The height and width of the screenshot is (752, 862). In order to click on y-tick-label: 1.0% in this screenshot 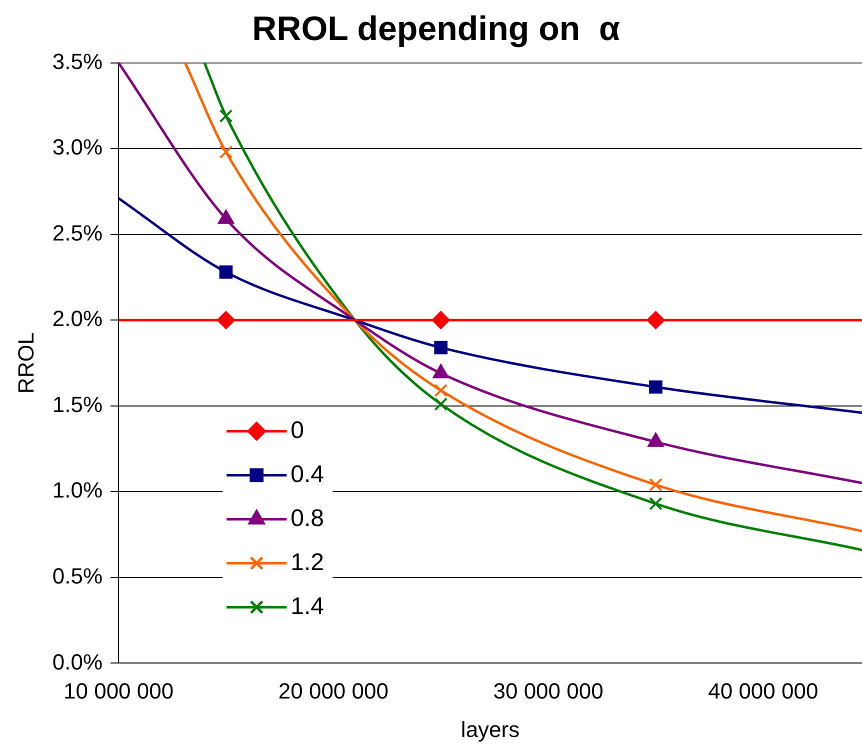, I will do `click(77, 490)`.